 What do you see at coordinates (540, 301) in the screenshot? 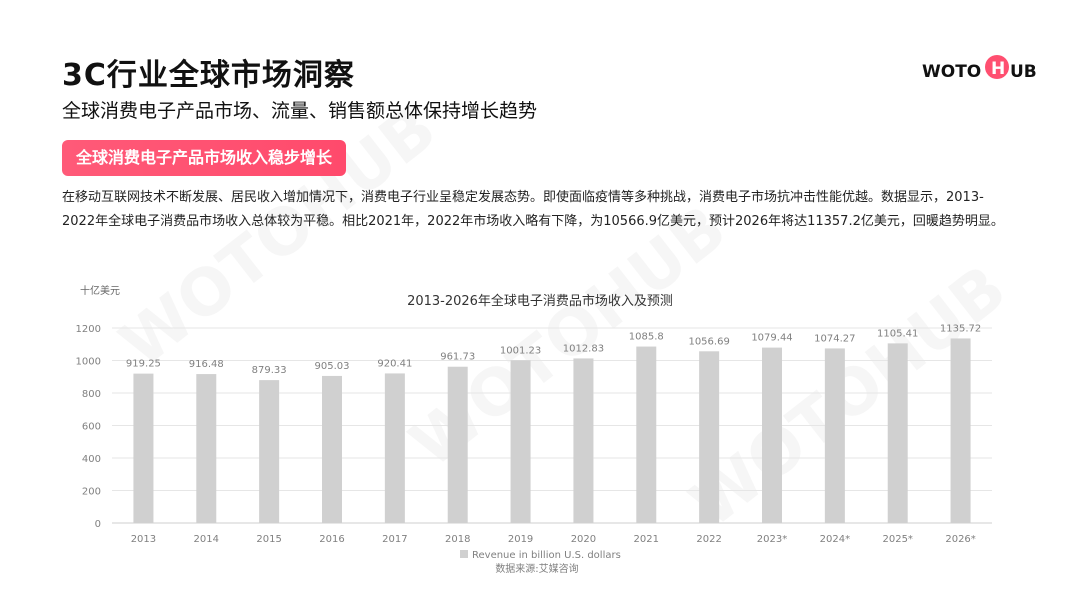
I see `chart-title: 2013-2026年全球电子消费品市场收入及预测` at bounding box center [540, 301].